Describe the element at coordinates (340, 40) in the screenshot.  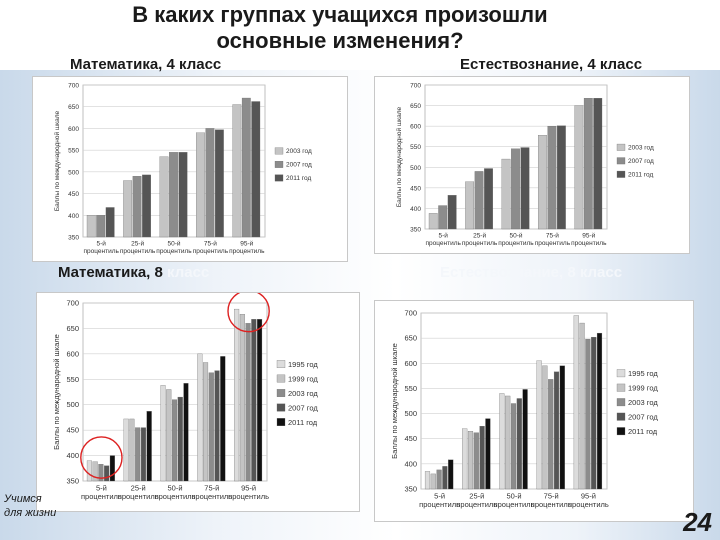
I see `slide-title-line2: основные изменения?` at that location.